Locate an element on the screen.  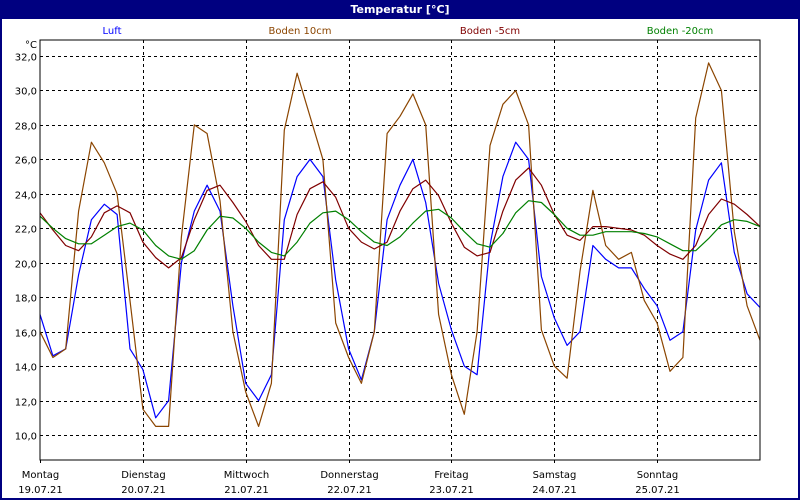
legend-entry: Boden -5cm is located at coordinates (490, 31).